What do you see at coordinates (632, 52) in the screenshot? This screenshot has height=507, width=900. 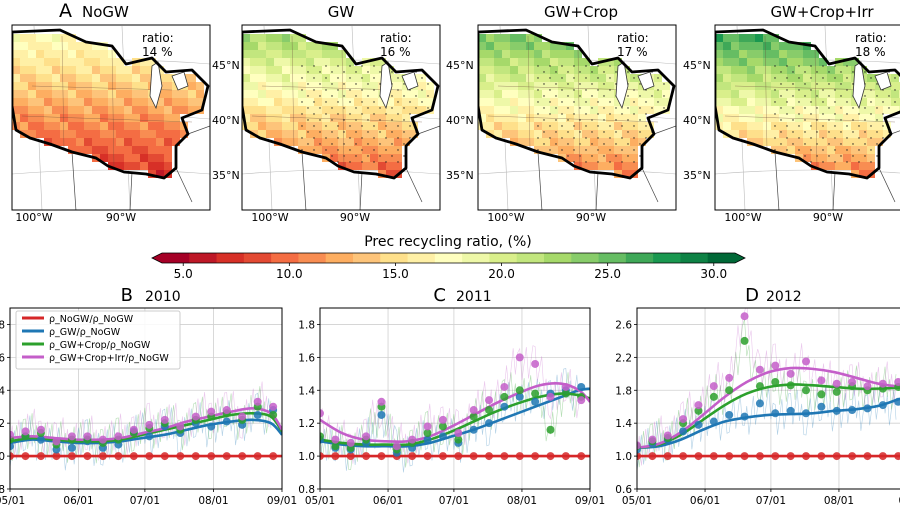 I see `ratio-value: 17 %` at bounding box center [632, 52].